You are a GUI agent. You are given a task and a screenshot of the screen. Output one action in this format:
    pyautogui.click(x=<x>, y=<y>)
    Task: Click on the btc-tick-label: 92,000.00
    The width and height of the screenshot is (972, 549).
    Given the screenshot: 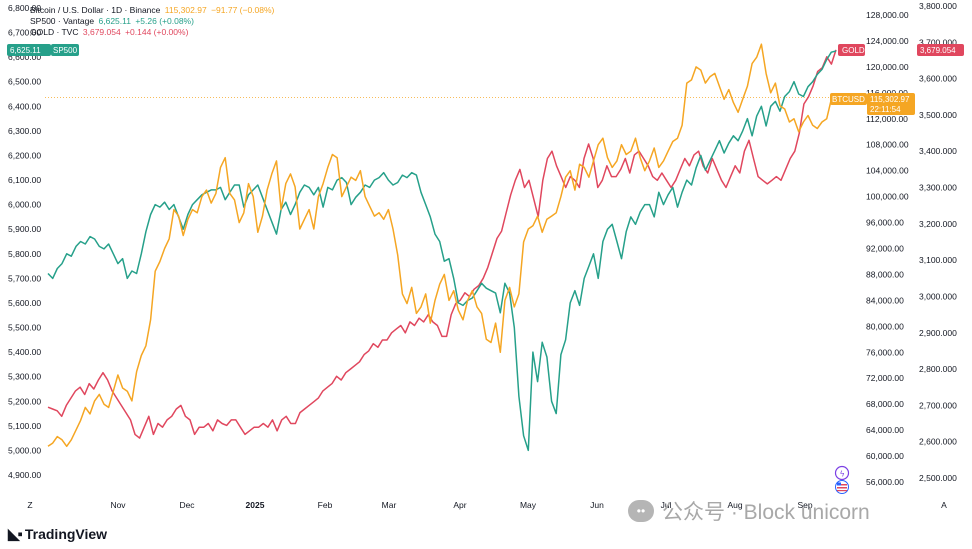 What is the action you would take?
    pyautogui.click(x=885, y=249)
    